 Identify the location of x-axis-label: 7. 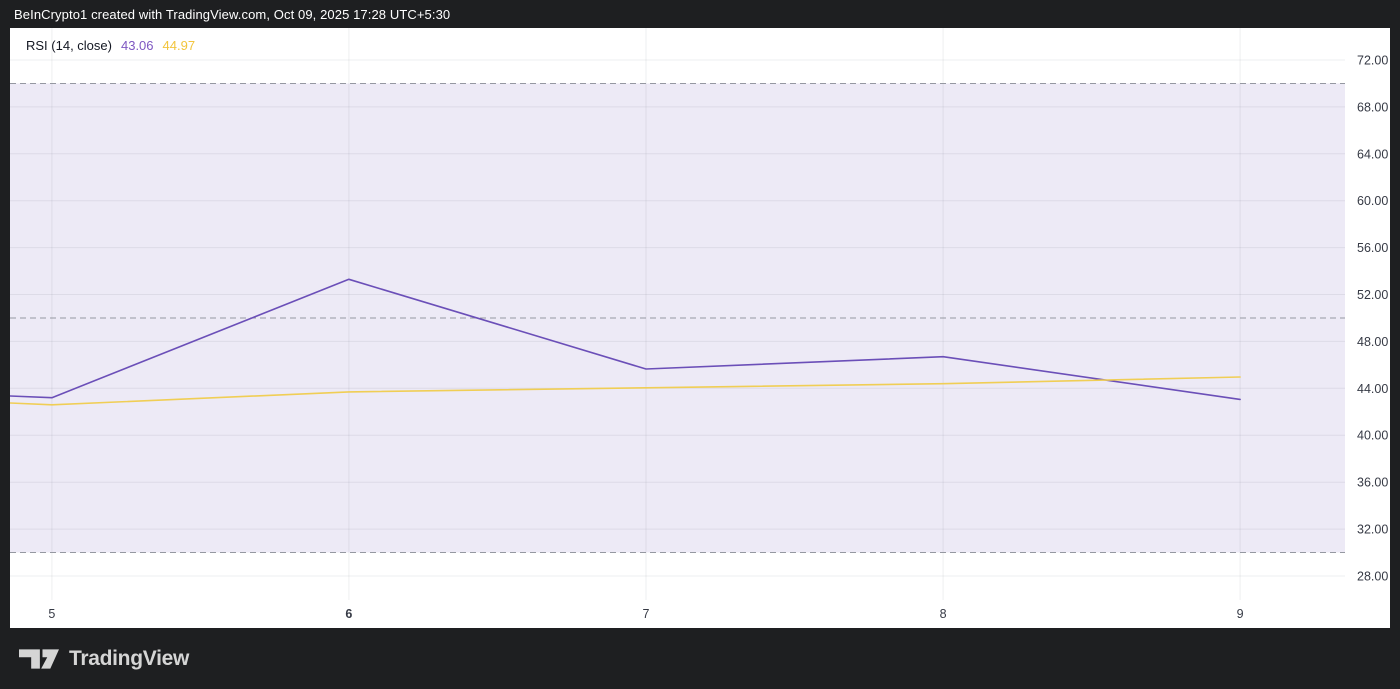
(646, 614).